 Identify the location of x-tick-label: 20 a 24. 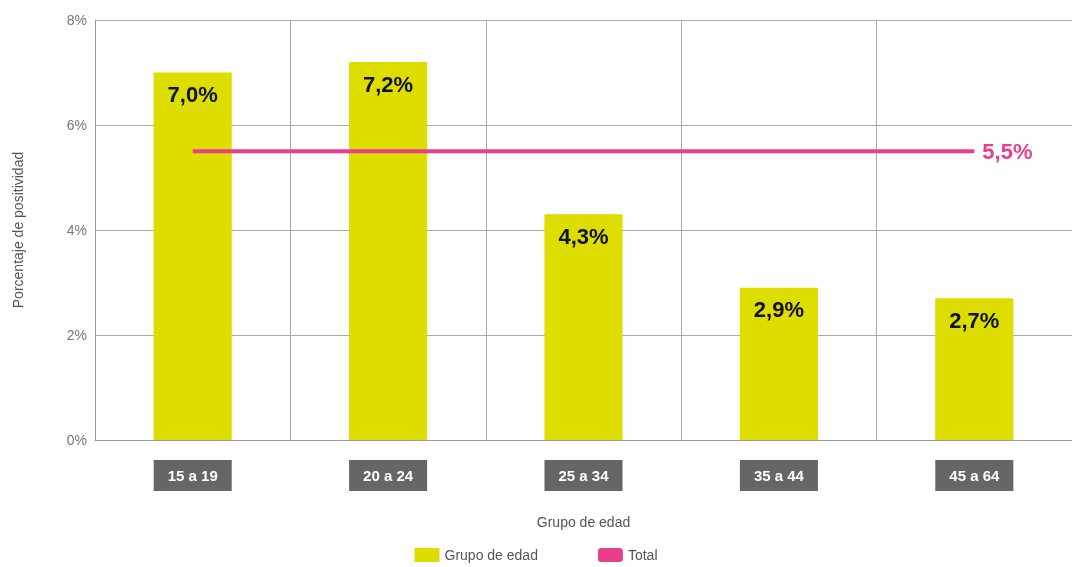
(388, 475).